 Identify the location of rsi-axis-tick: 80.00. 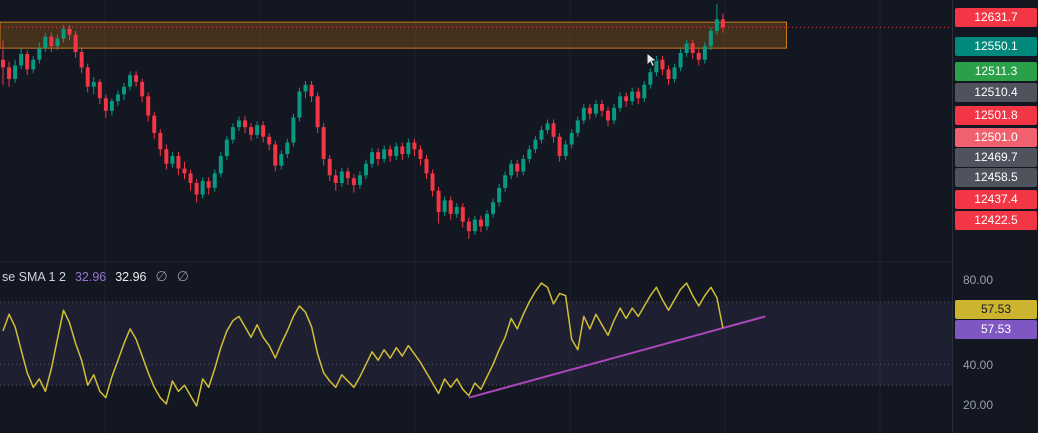
(978, 280).